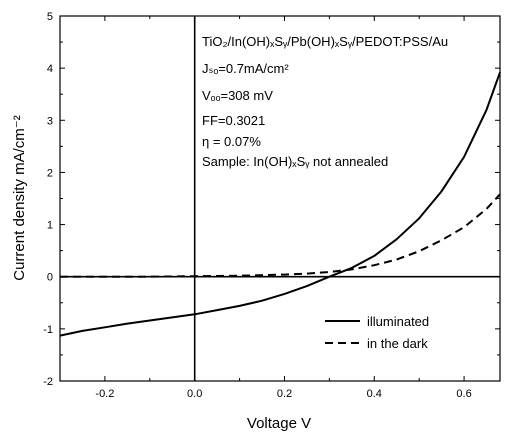 The height and width of the screenshot is (436, 508). What do you see at coordinates (50, 121) in the screenshot?
I see `y-tick-label: 3` at bounding box center [50, 121].